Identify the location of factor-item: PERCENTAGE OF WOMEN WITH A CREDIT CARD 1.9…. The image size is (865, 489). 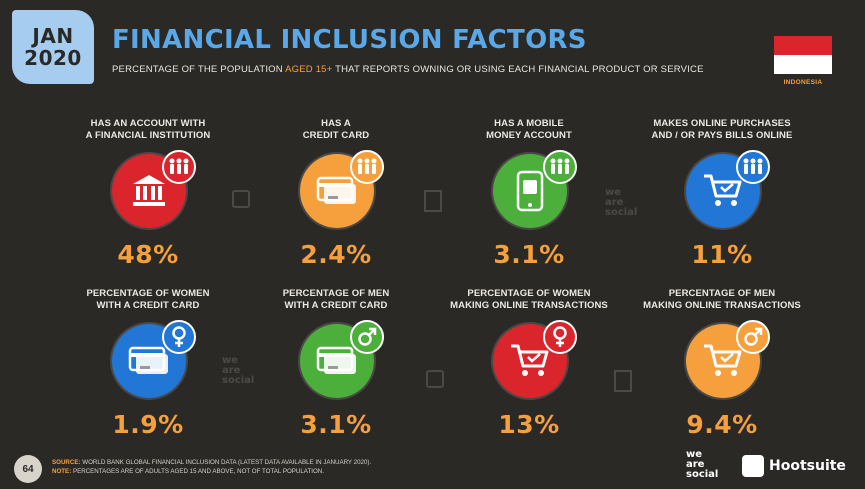
(148, 360).